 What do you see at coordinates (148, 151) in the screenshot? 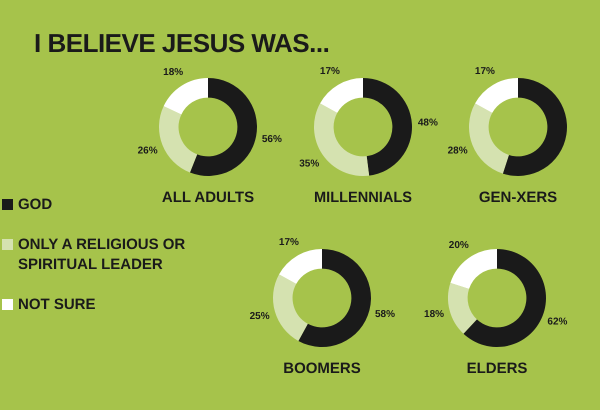
I see `data-label: 26%` at bounding box center [148, 151].